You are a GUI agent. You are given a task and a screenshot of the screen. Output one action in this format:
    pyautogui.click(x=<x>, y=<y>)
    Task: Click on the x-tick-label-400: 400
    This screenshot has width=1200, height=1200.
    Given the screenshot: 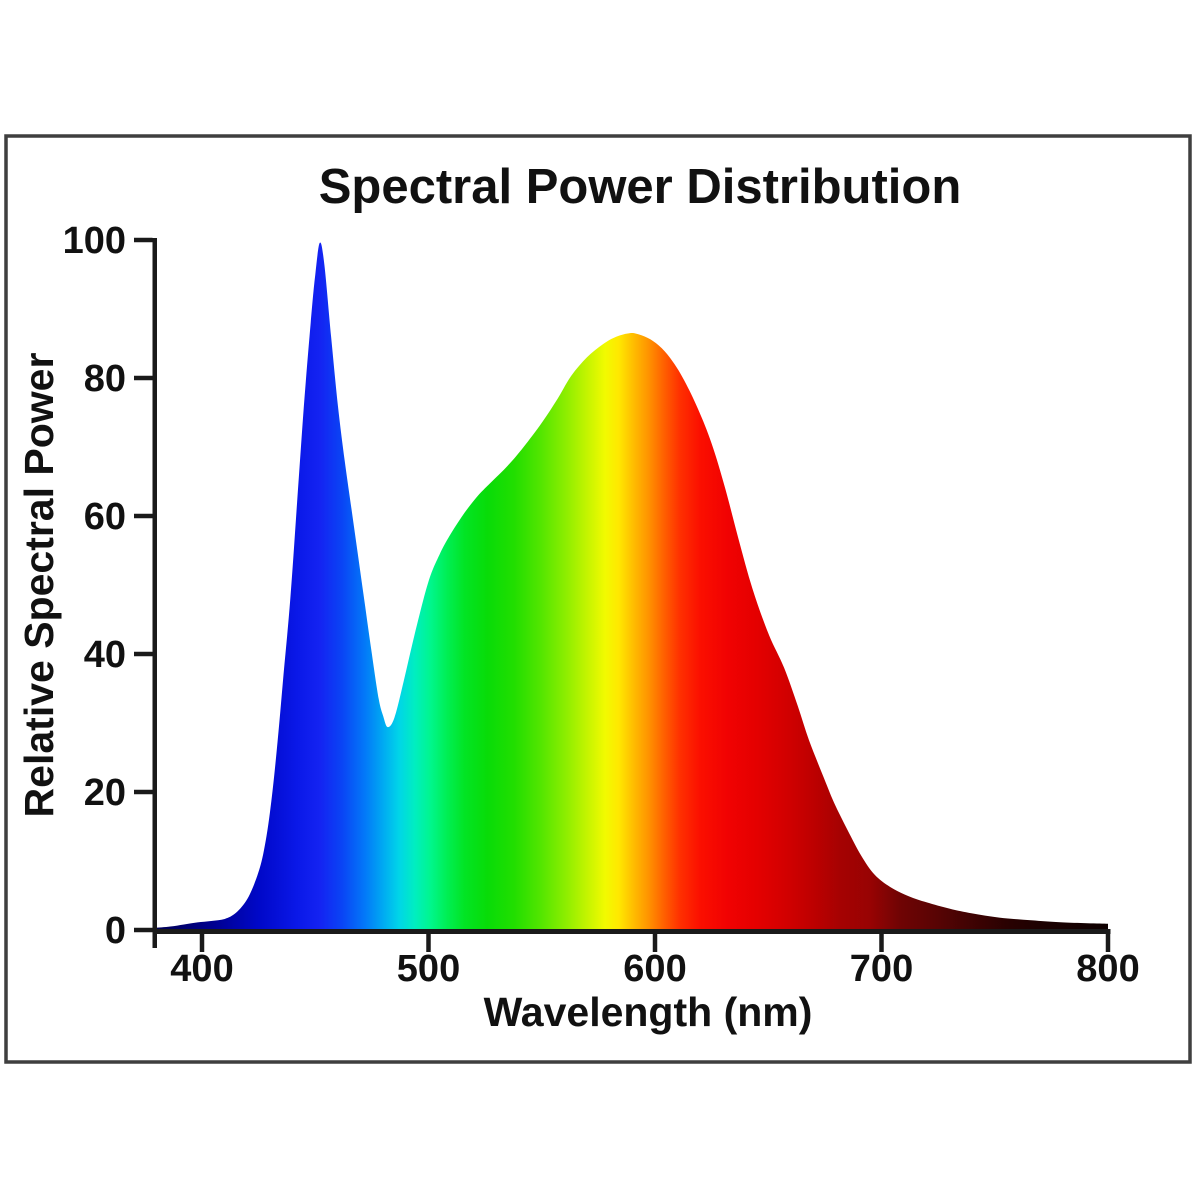 What is the action you would take?
    pyautogui.click(x=201, y=969)
    